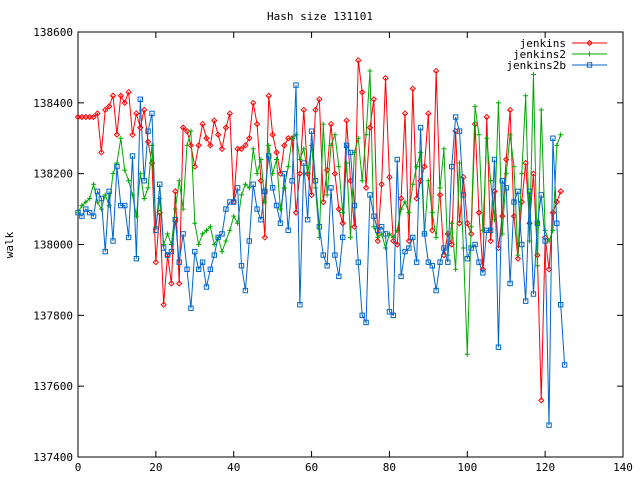 Image resolution: width=640 pixels, height=480 pixels. Describe the element at coordinates (311, 467) in the screenshot. I see `x-tick-label: 60` at that location.